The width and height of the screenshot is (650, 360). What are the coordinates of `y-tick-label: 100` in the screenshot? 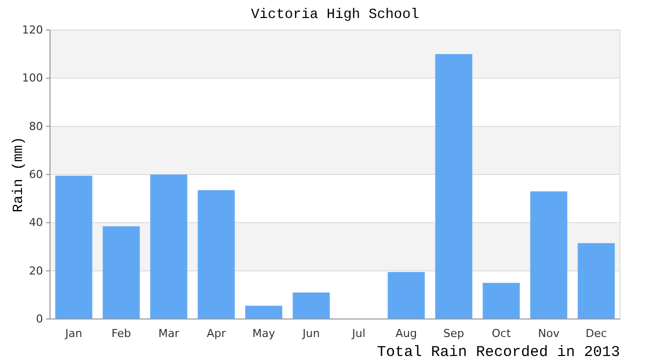 It's located at (32, 78).